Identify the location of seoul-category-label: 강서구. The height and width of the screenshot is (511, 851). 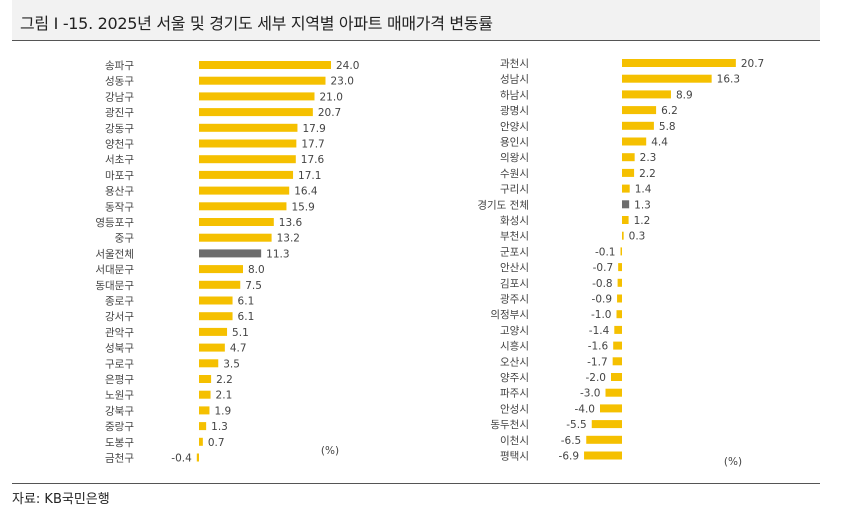
(119, 317).